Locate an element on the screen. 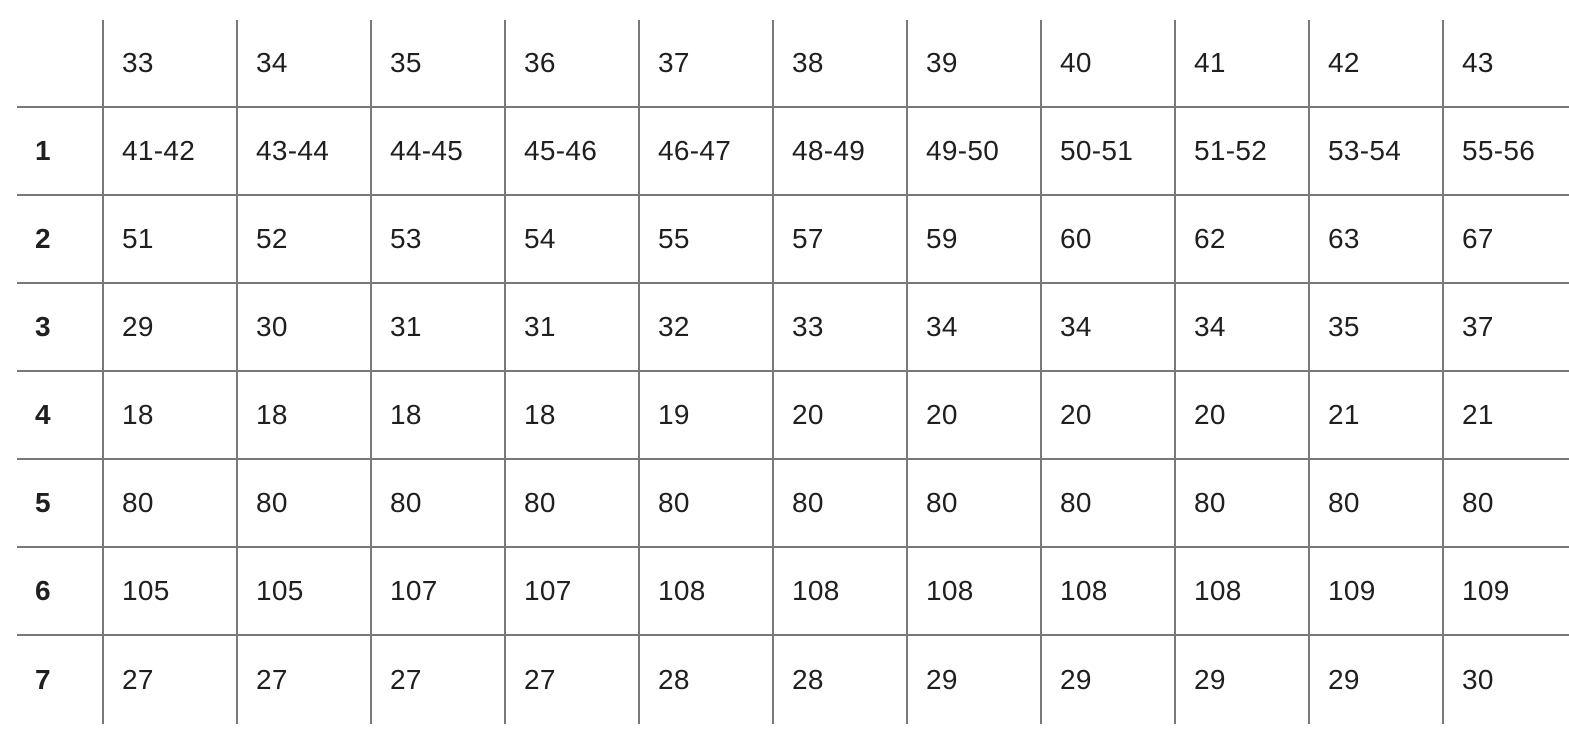  row-label-cell: 2 is located at coordinates (60, 240).